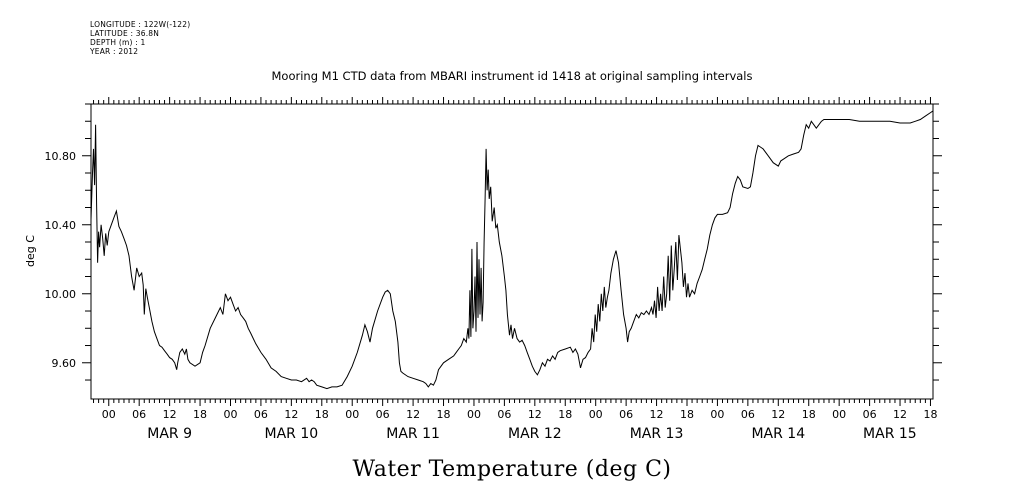 This screenshot has height=504, width=1009. What do you see at coordinates (30, 251) in the screenshot?
I see `y-axis-label: deg C` at bounding box center [30, 251].